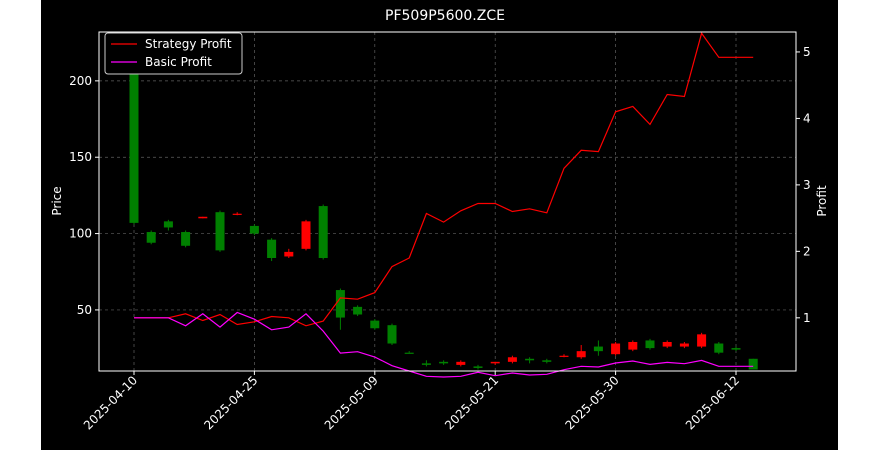  I want to click on legend: Strategy Profit Basic Profit, so click(173, 53).